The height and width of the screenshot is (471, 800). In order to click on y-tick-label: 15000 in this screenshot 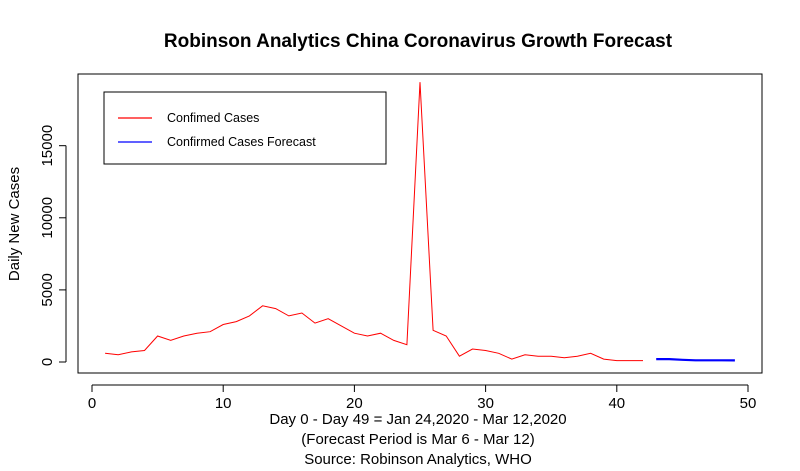, I will do `click(47, 146)`.